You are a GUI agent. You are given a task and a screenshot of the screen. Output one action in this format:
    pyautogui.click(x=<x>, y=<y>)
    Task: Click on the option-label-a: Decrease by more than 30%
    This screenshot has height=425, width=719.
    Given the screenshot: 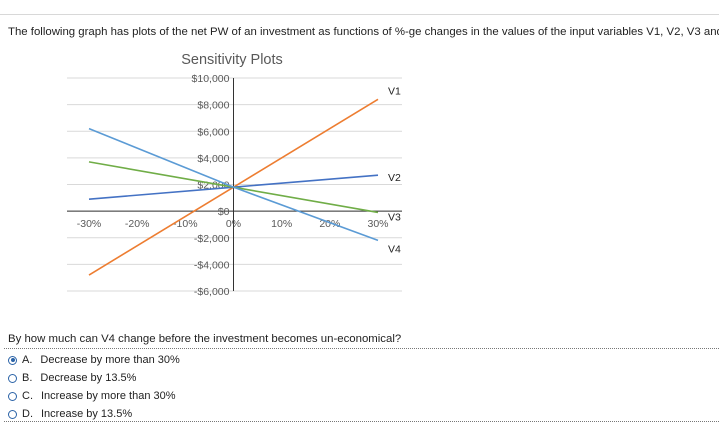 What is the action you would take?
    pyautogui.click(x=110, y=360)
    